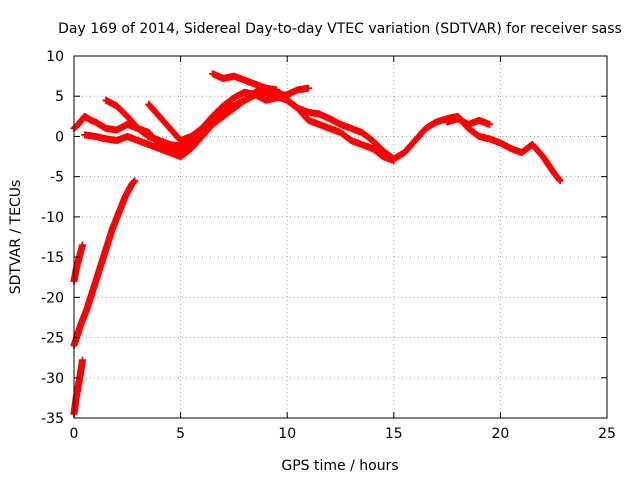 The height and width of the screenshot is (480, 640). What do you see at coordinates (16, 237) in the screenshot?
I see `y-axis-label: SDTVAR / TECUs` at bounding box center [16, 237].